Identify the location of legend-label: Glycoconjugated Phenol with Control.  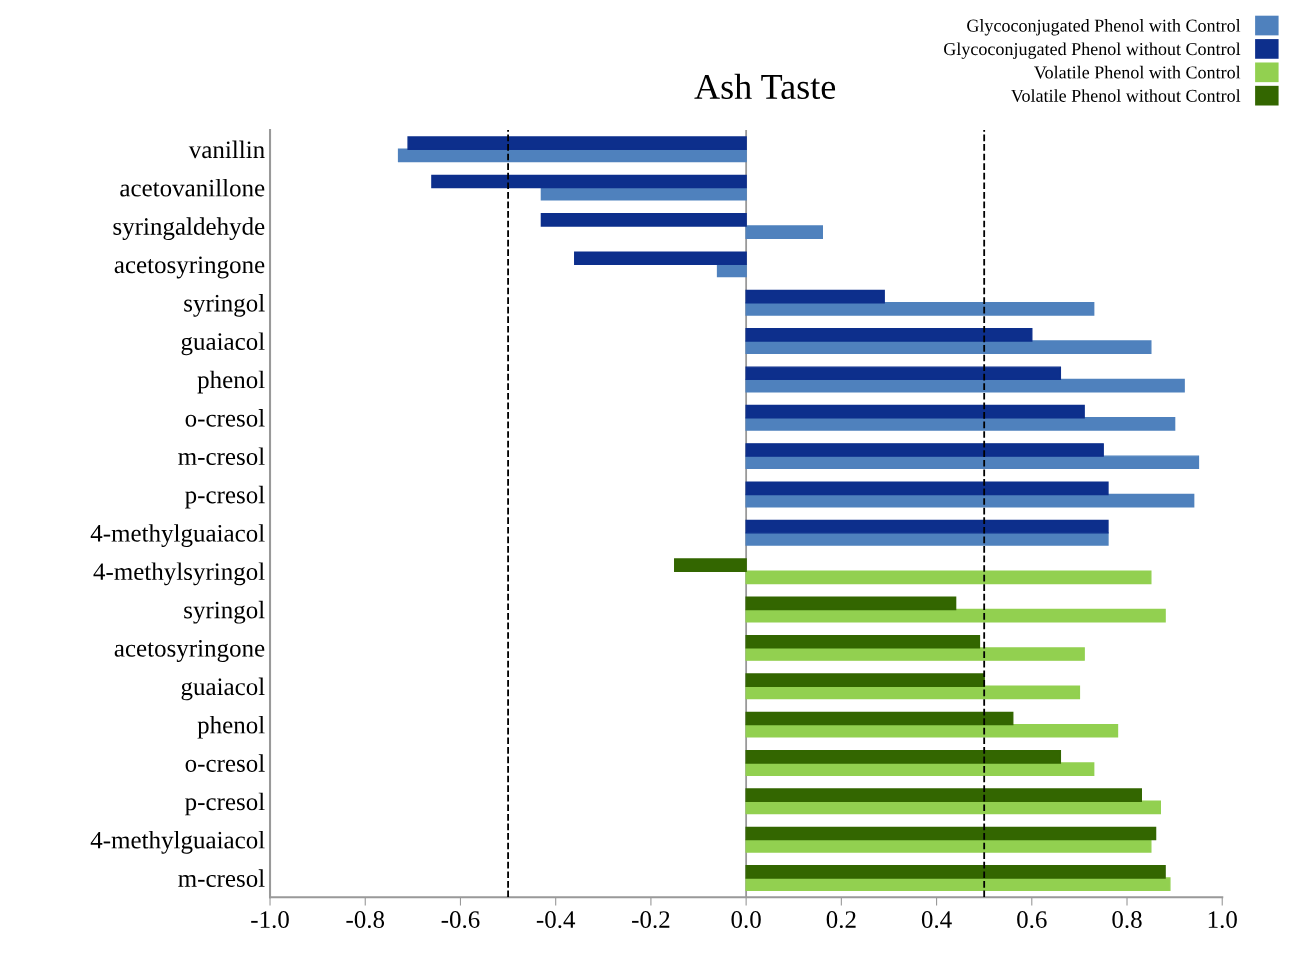
(1104, 27).